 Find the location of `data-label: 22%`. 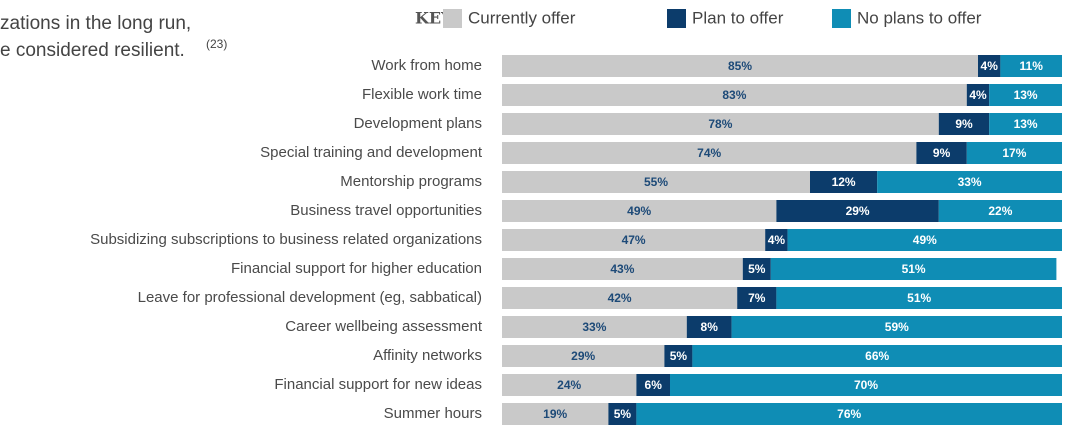

data-label: 22% is located at coordinates (1000, 211).